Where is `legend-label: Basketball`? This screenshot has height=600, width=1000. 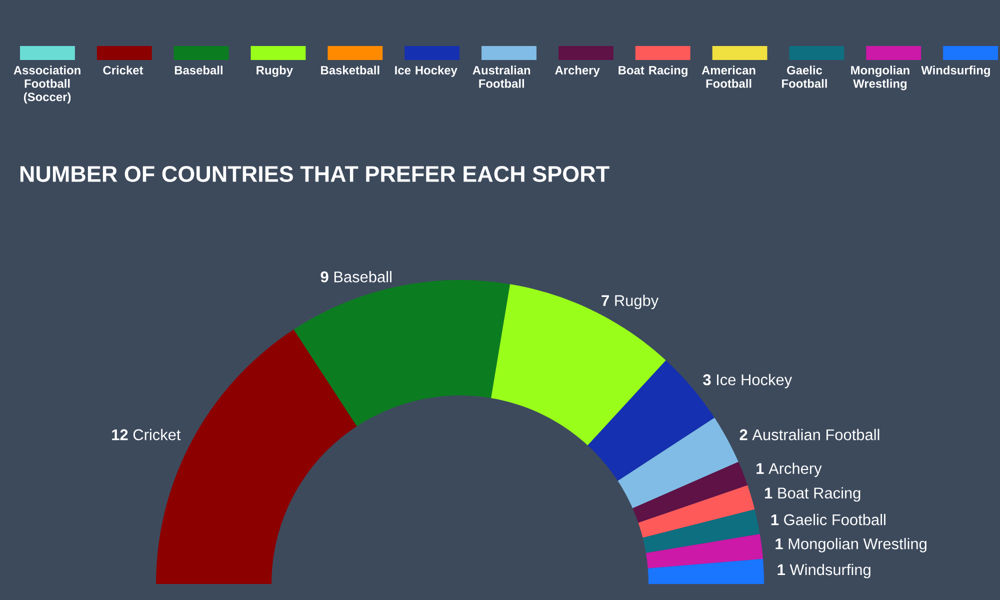
legend-label: Basketball is located at coordinates (350, 70).